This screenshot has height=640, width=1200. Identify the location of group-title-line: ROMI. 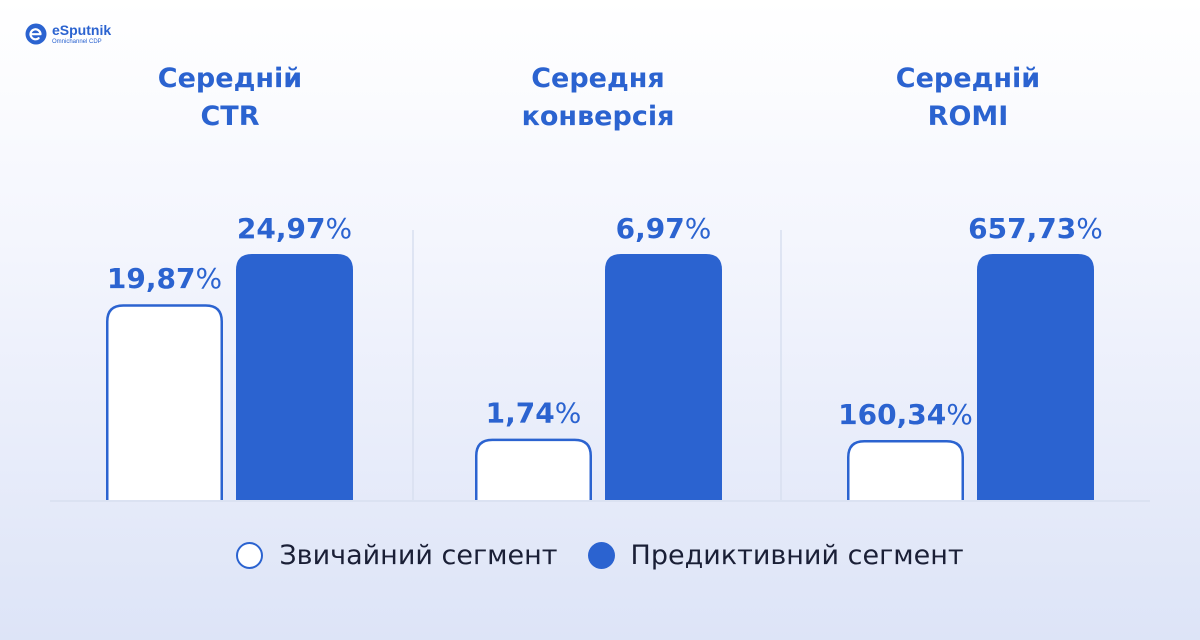
(968, 116).